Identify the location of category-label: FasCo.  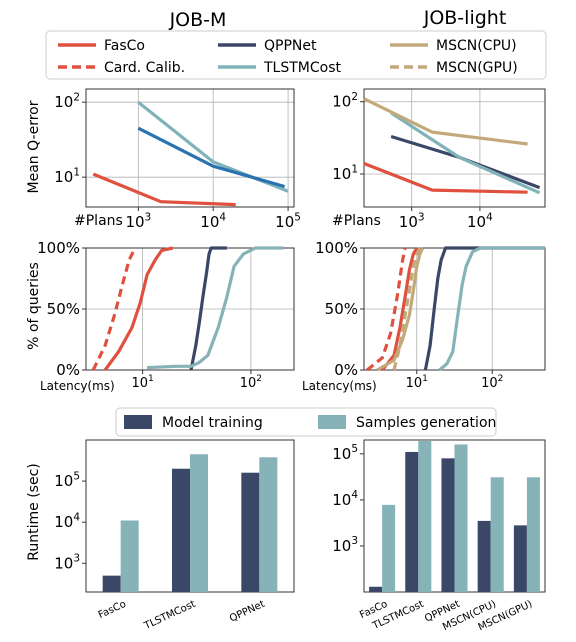
(112, 610).